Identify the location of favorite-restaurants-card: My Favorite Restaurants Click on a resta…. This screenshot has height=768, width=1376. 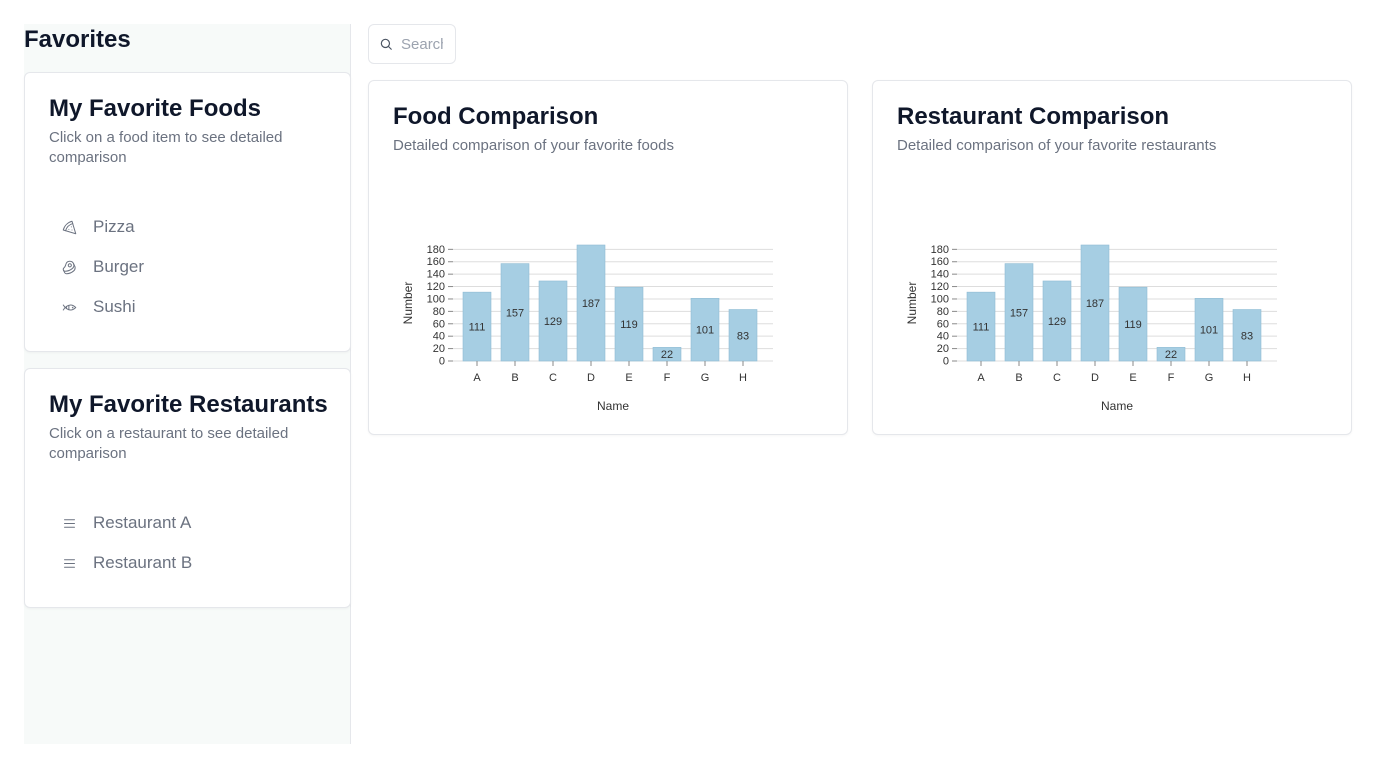
(187, 488).